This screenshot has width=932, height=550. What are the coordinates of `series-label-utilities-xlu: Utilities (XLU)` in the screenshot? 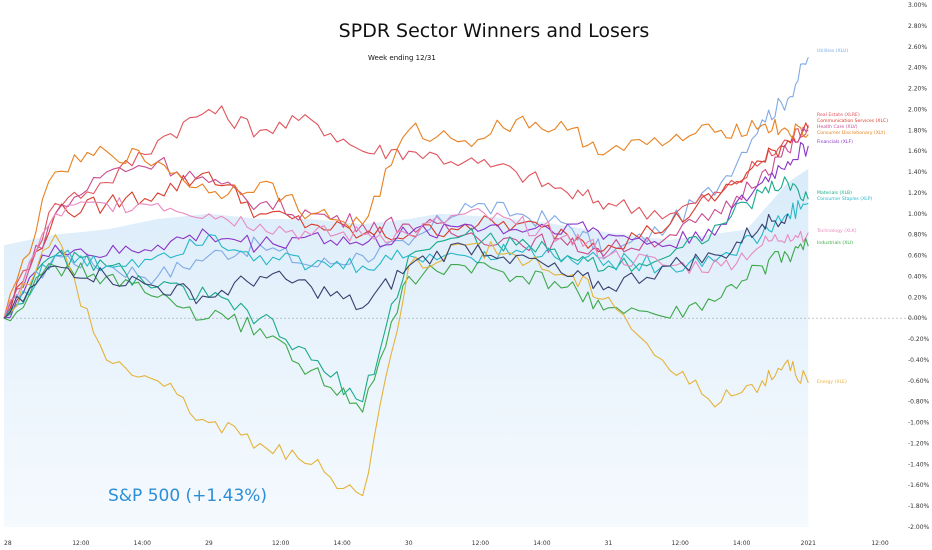 It's located at (832, 51).